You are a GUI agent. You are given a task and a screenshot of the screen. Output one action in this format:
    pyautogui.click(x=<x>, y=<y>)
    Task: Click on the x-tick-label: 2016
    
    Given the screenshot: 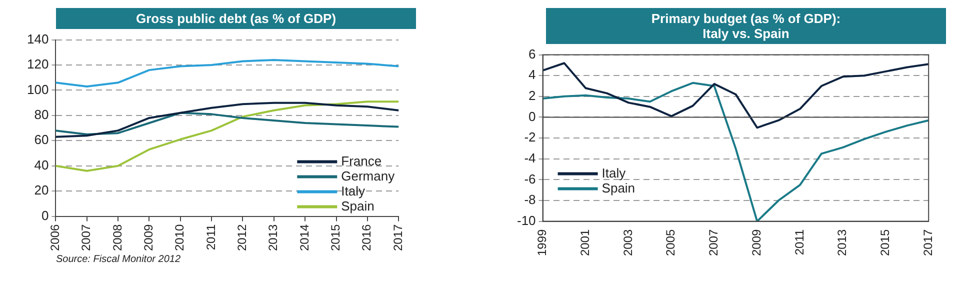 What is the action you would take?
    pyautogui.click(x=367, y=238)
    